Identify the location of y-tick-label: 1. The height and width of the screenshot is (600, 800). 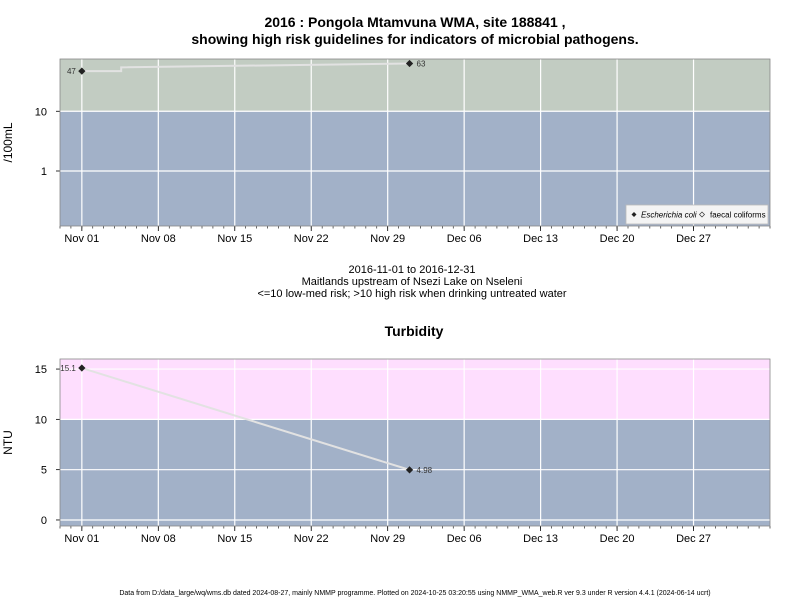
(44, 172).